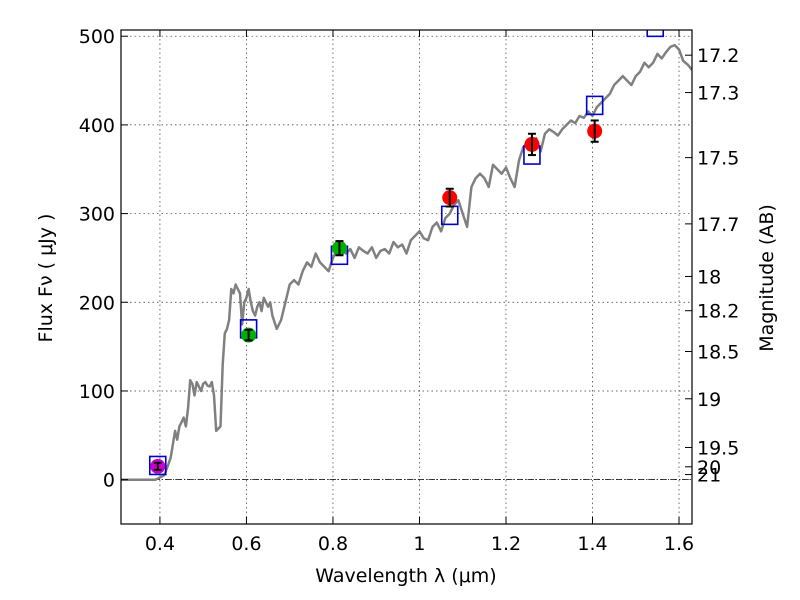 This screenshot has height=600, width=800. I want to click on y2-tick-label: 17.5, so click(718, 159).